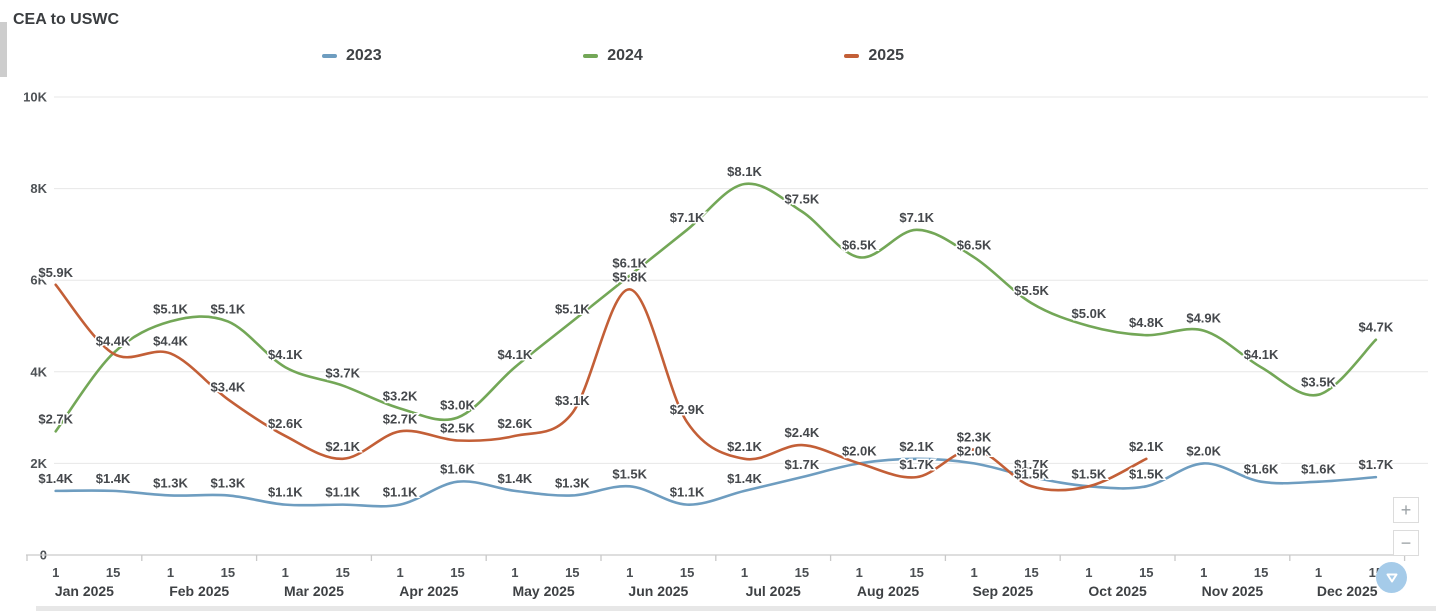 Image resolution: width=1440 pixels, height=612 pixels. Describe the element at coordinates (1376, 327) in the screenshot. I see `point-label-2024: $4.7K` at that location.